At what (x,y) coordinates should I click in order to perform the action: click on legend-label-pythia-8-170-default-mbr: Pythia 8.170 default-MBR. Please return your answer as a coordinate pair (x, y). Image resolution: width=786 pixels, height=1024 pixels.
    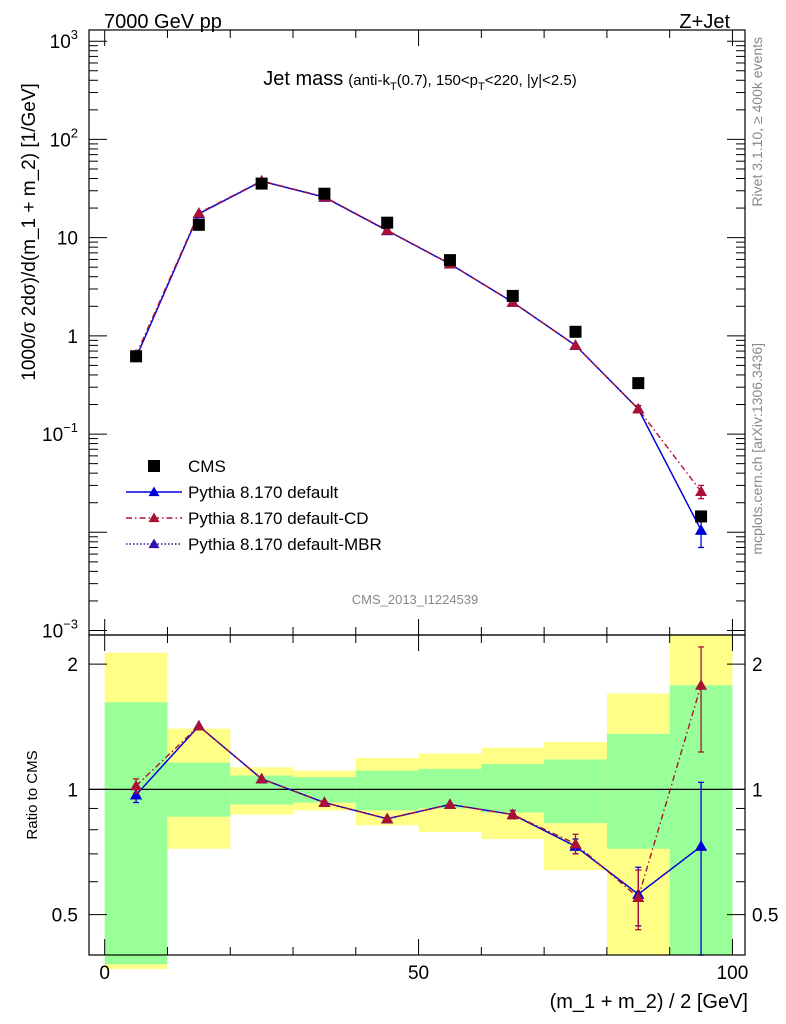
    Looking at the image, I should click on (285, 544).